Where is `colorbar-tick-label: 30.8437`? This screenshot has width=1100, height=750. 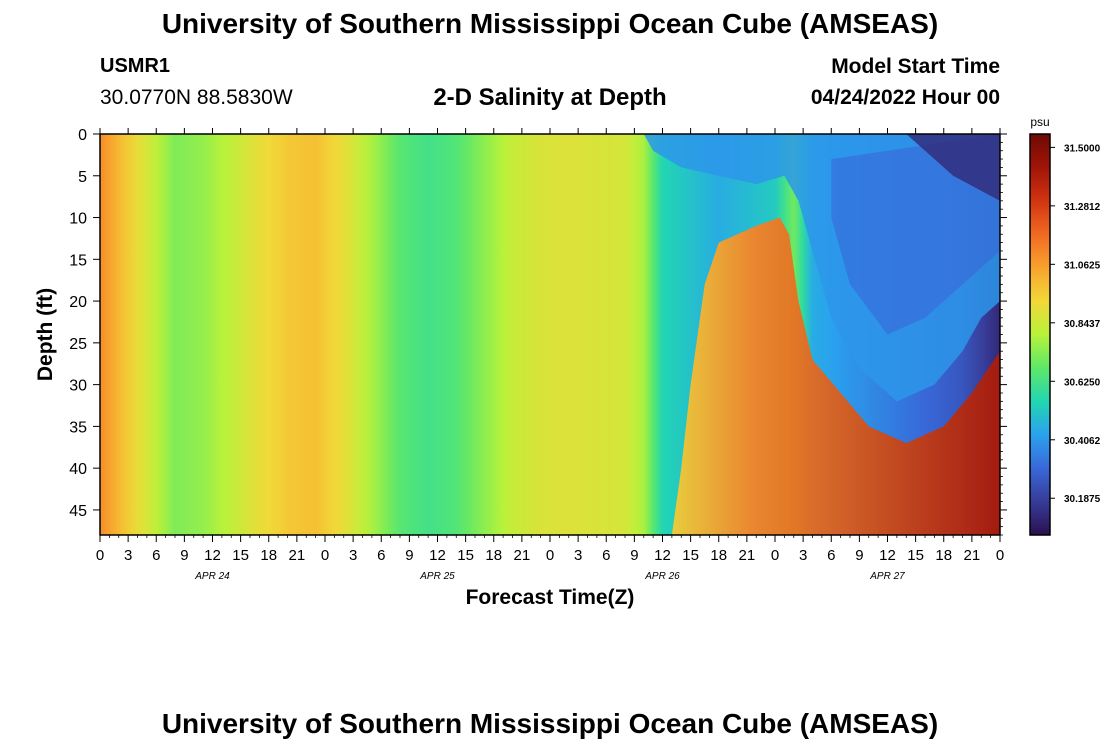
colorbar-tick-label: 30.8437 is located at coordinates (1082, 324).